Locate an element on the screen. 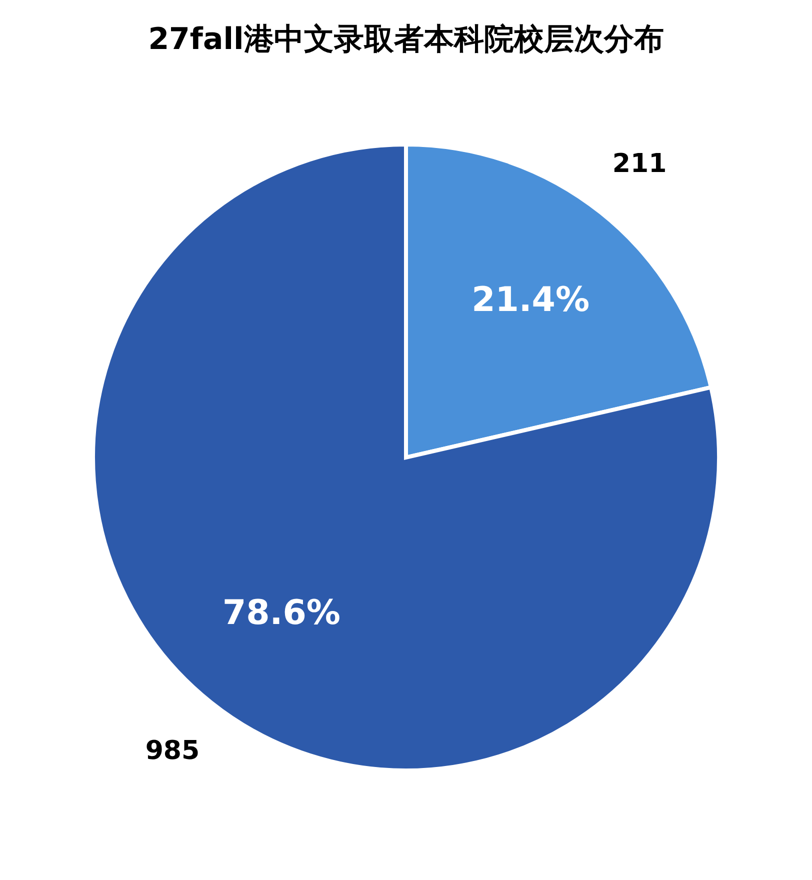  slice-label: 211 is located at coordinates (639, 164).